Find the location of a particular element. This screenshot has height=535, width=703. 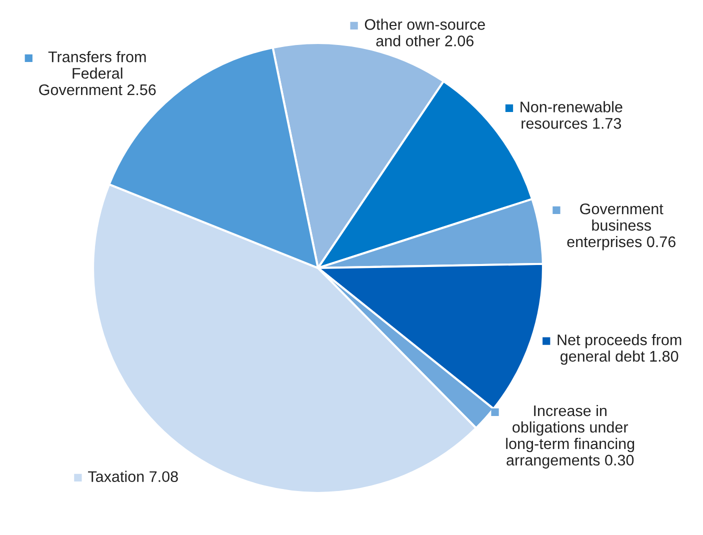

legend-label: Taxation 7.08 is located at coordinates (133, 476).